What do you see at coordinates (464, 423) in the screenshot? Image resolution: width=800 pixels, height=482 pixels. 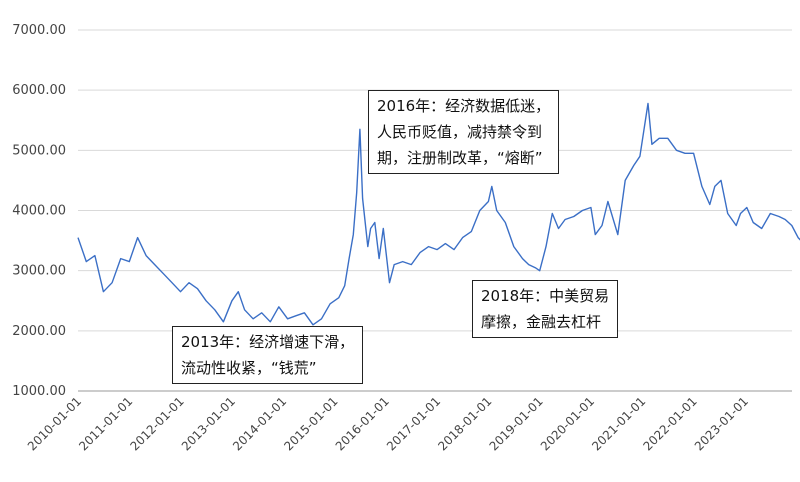 I see `x-tick-label: 2018-01-01` at bounding box center [464, 423].